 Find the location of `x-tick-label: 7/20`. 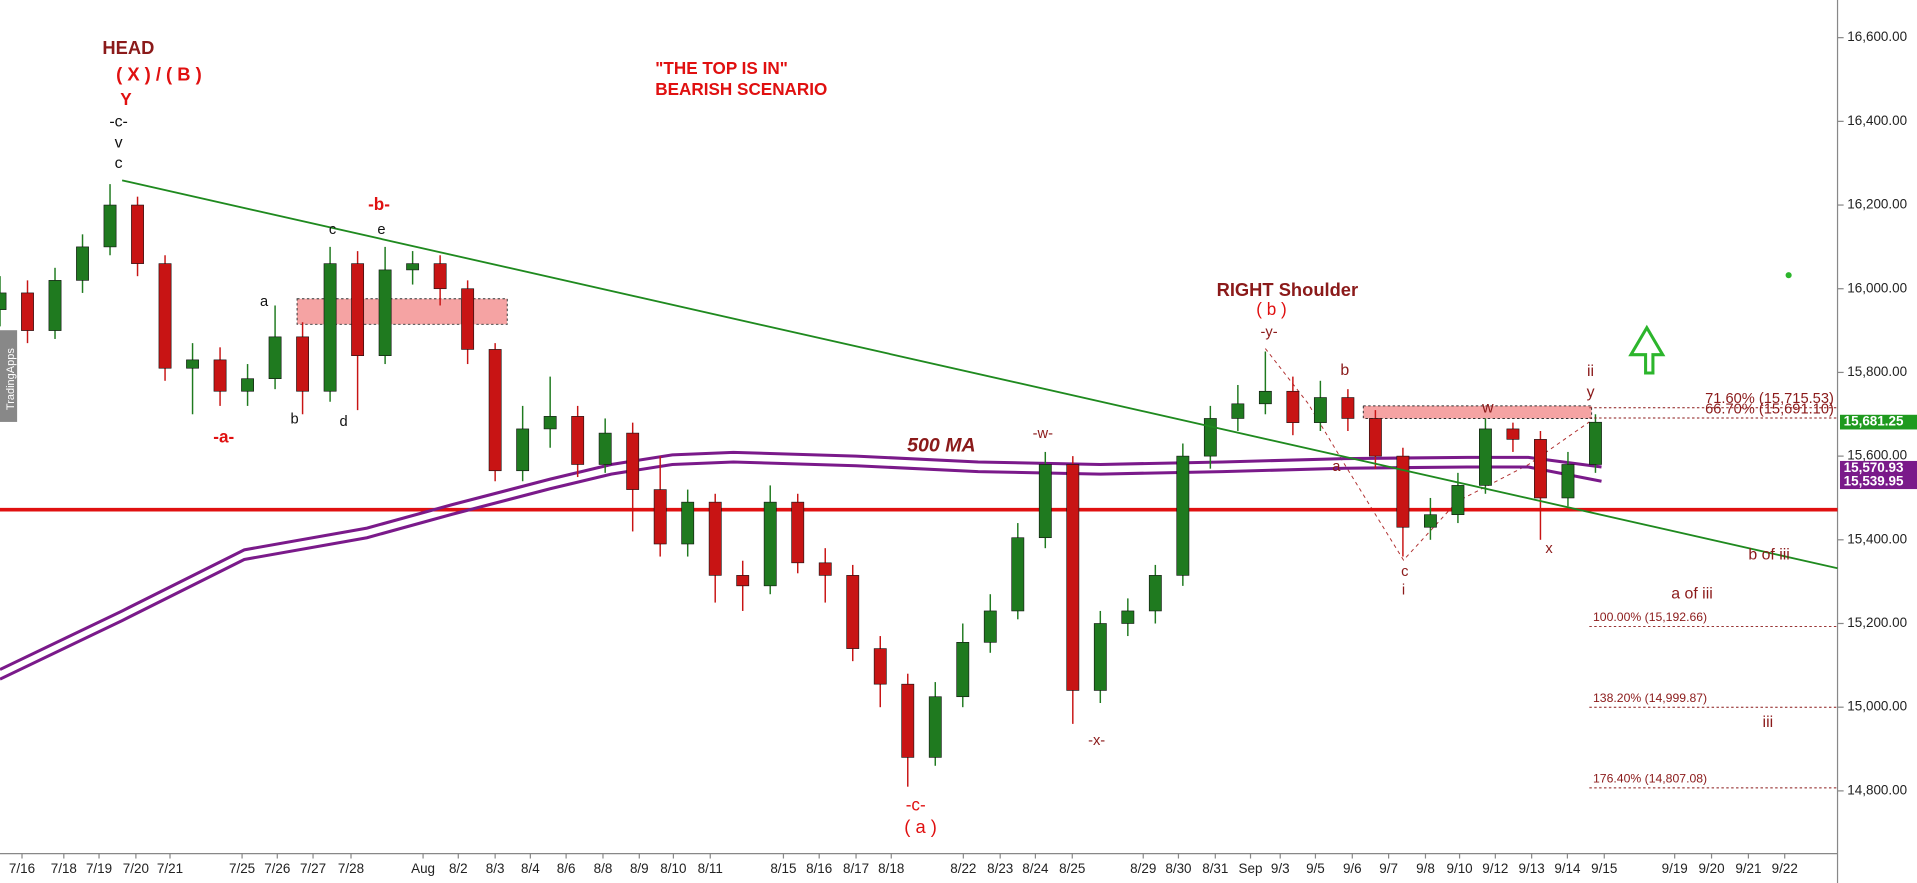

x-tick-label: 7/20 is located at coordinates (136, 868).